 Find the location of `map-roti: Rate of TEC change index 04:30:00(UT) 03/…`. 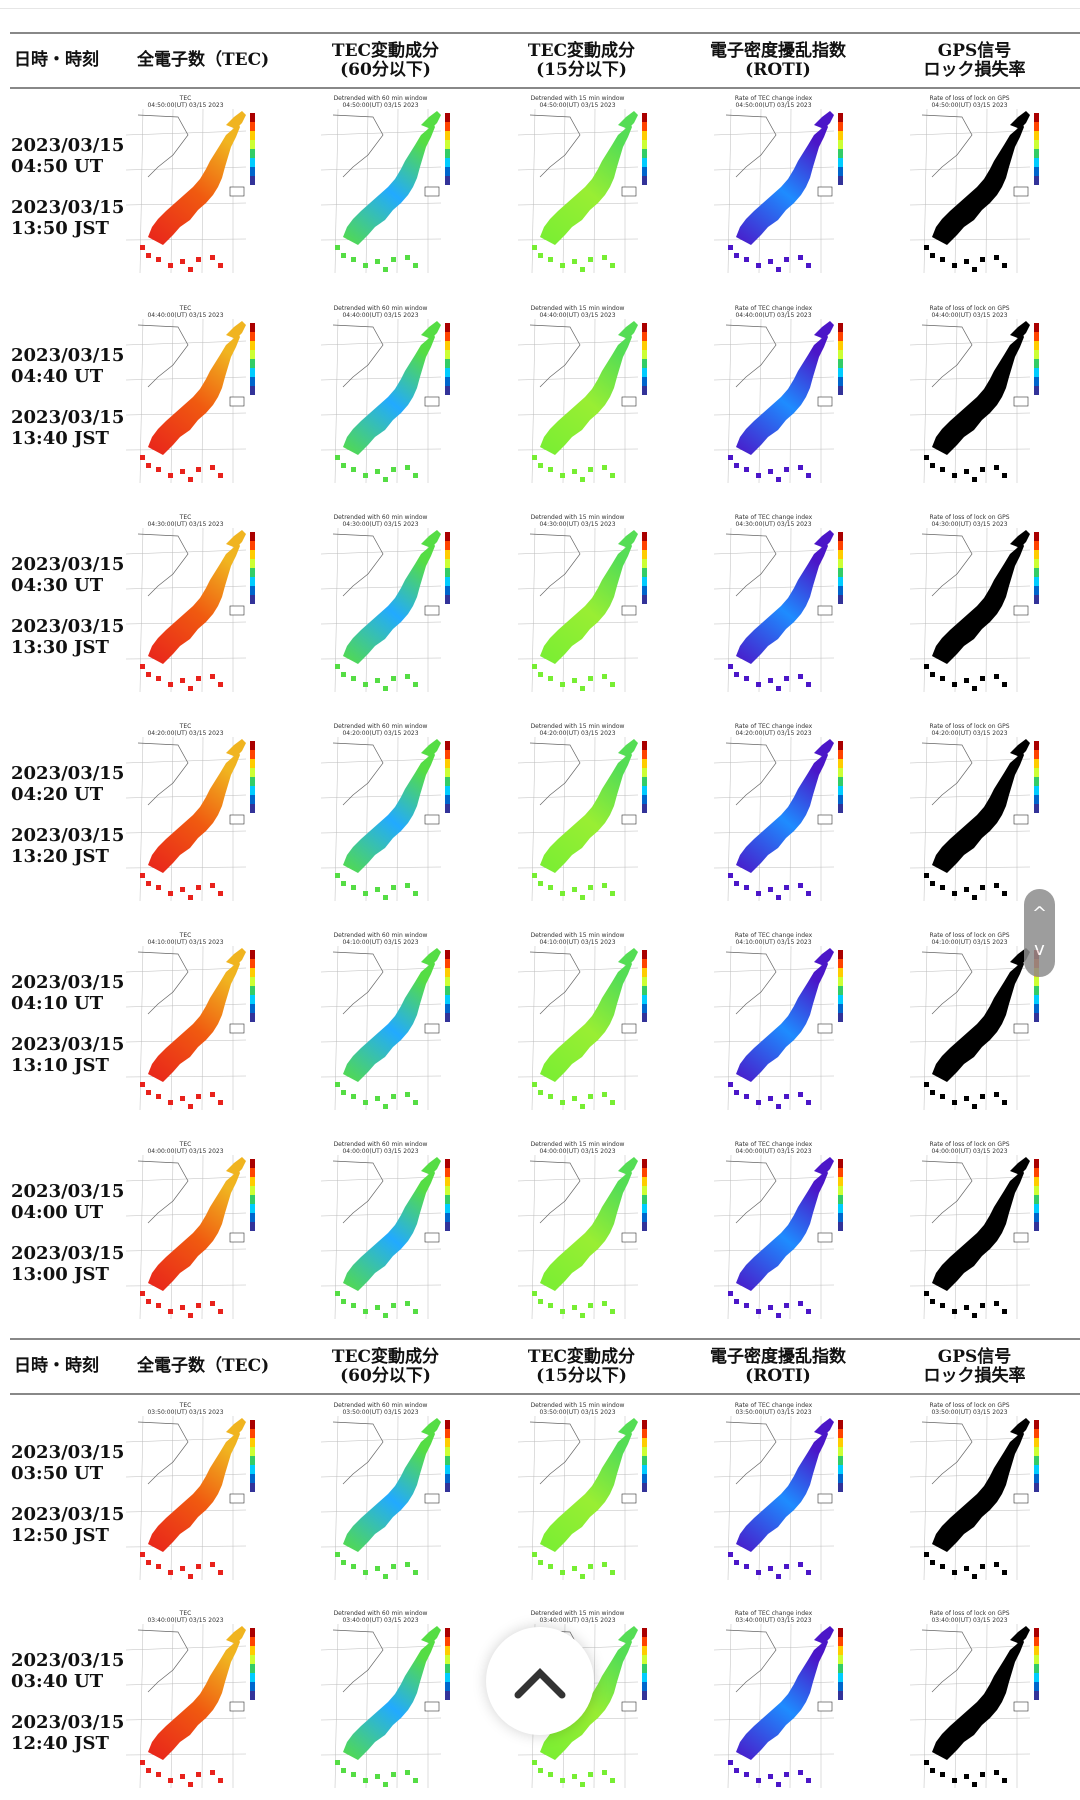

map-roti: Rate of TEC change index 04:30:00(UT) 03/… is located at coordinates (785, 609).